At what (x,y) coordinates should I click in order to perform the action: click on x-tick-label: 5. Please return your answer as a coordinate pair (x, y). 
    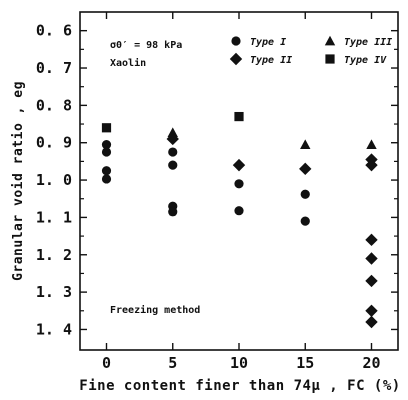
    Looking at the image, I should click on (172, 363).